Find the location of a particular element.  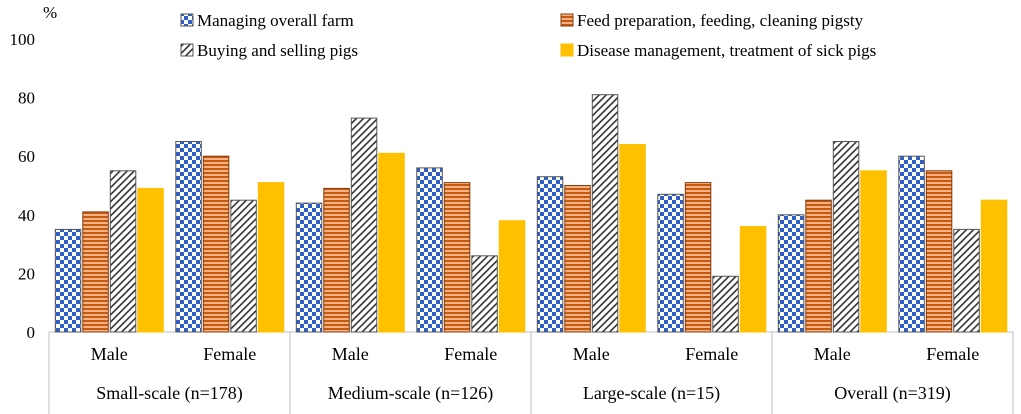

legend-label: Buying and selling pigs is located at coordinates (277, 50).